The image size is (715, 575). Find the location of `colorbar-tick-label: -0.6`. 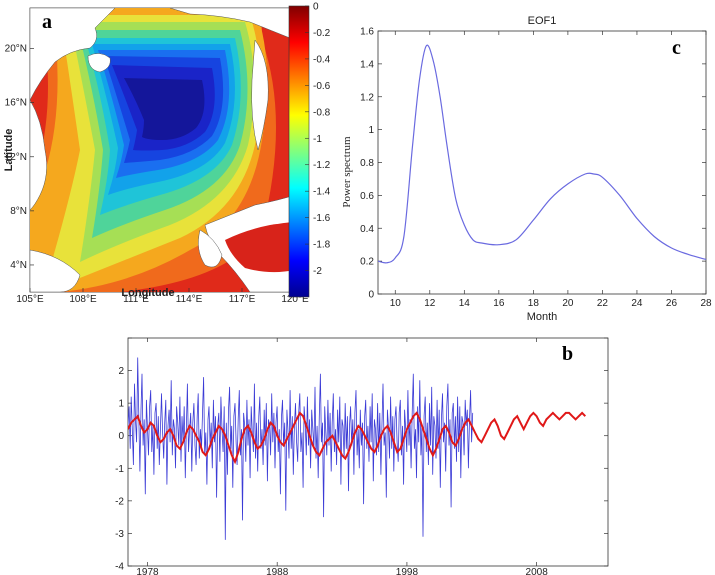

colorbar-tick-label: -0.6 is located at coordinates (322, 86).